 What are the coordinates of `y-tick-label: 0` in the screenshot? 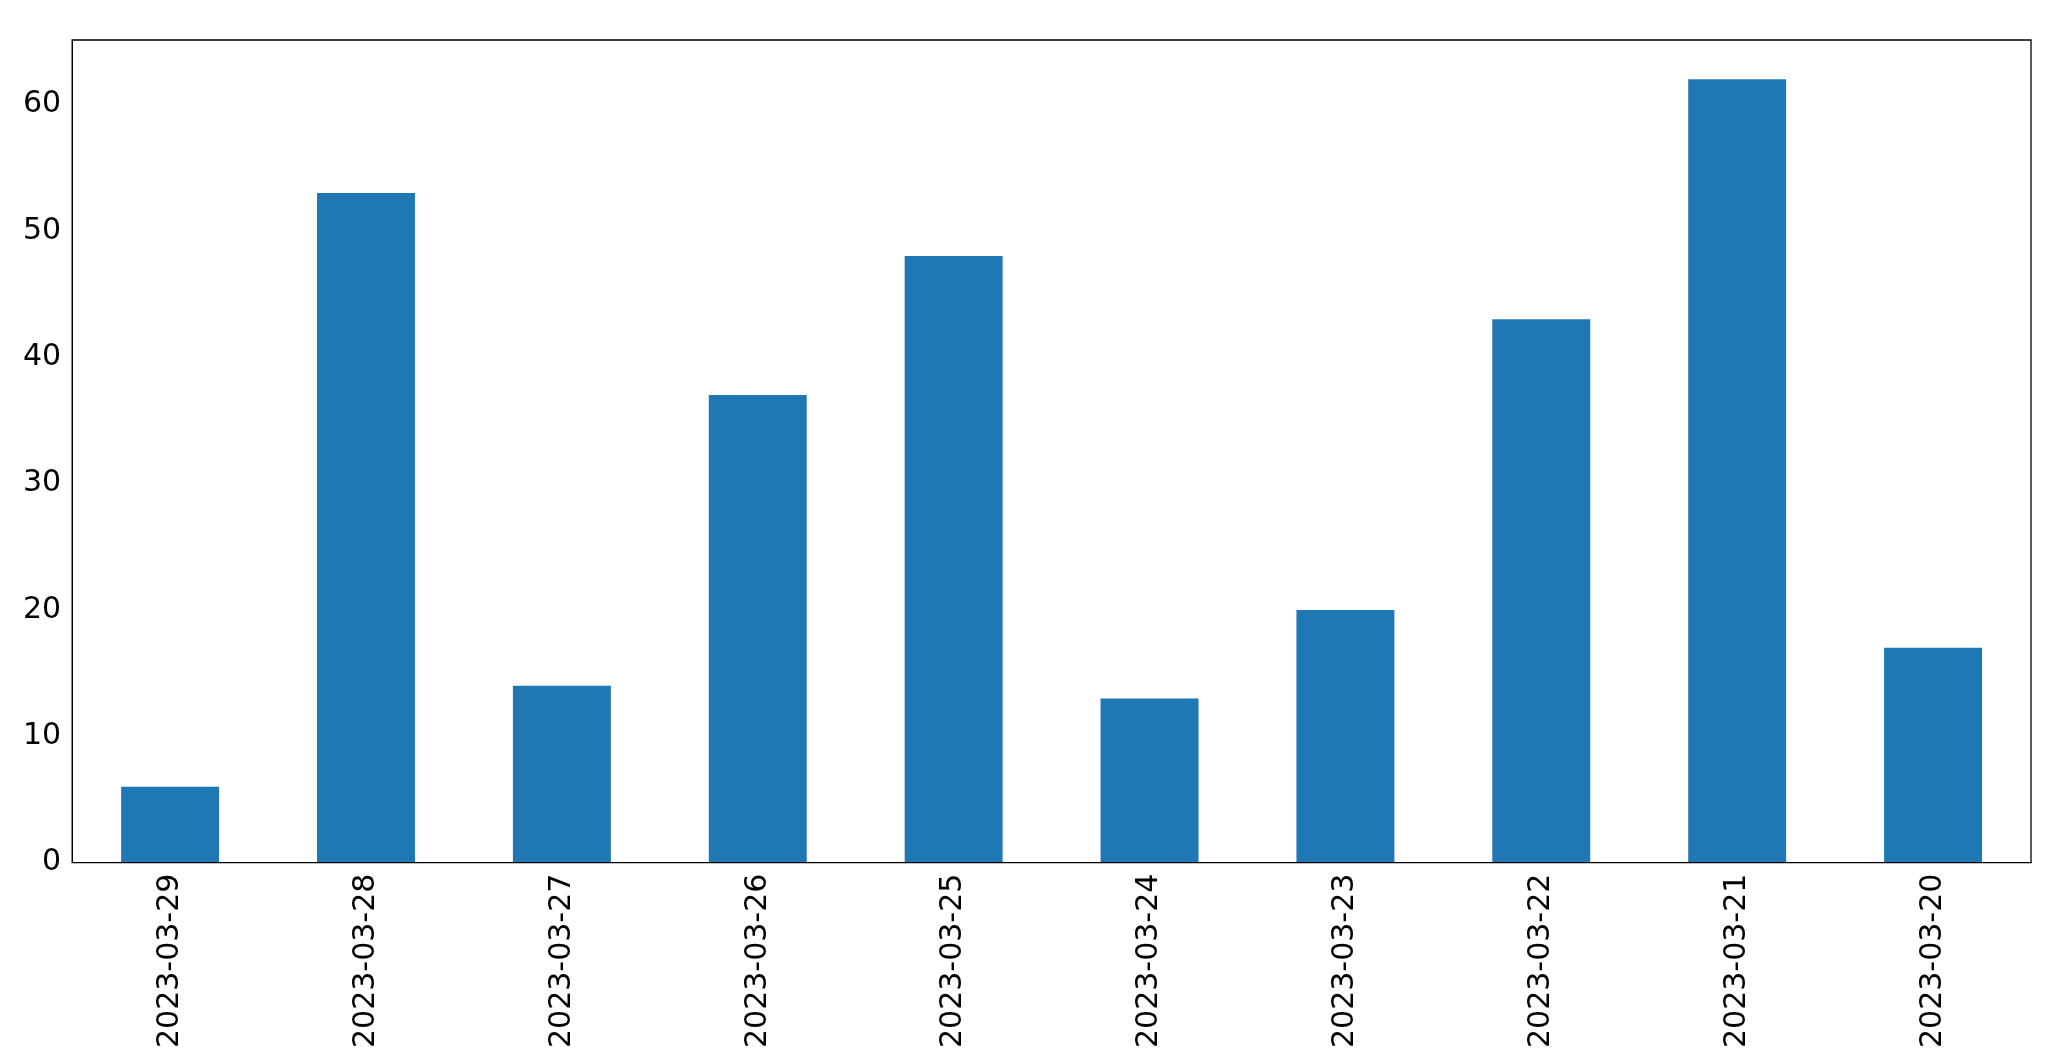 It's located at (52, 860).